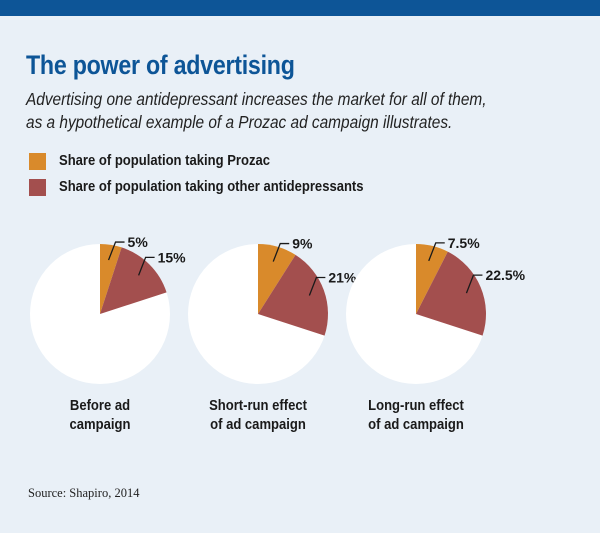  Describe the element at coordinates (165, 161) in the screenshot. I see `legend-label: Share of population taking Prozac` at that location.